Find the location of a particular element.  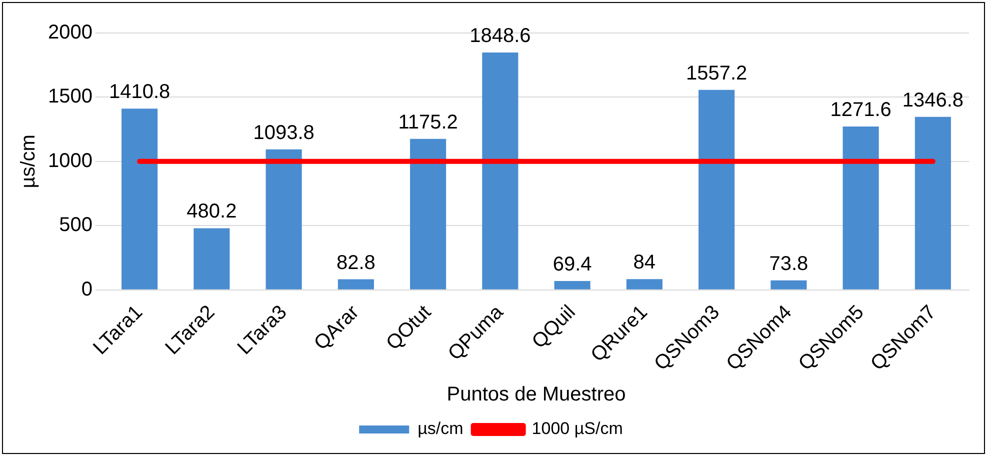

y-tick-label: 1500 is located at coordinates (70, 97).